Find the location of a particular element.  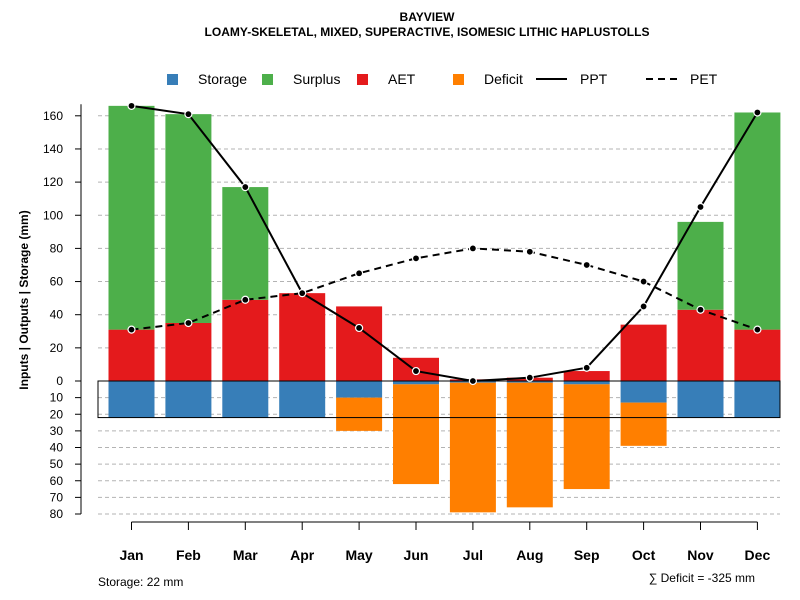

bar-storage-oct is located at coordinates (643, 392).